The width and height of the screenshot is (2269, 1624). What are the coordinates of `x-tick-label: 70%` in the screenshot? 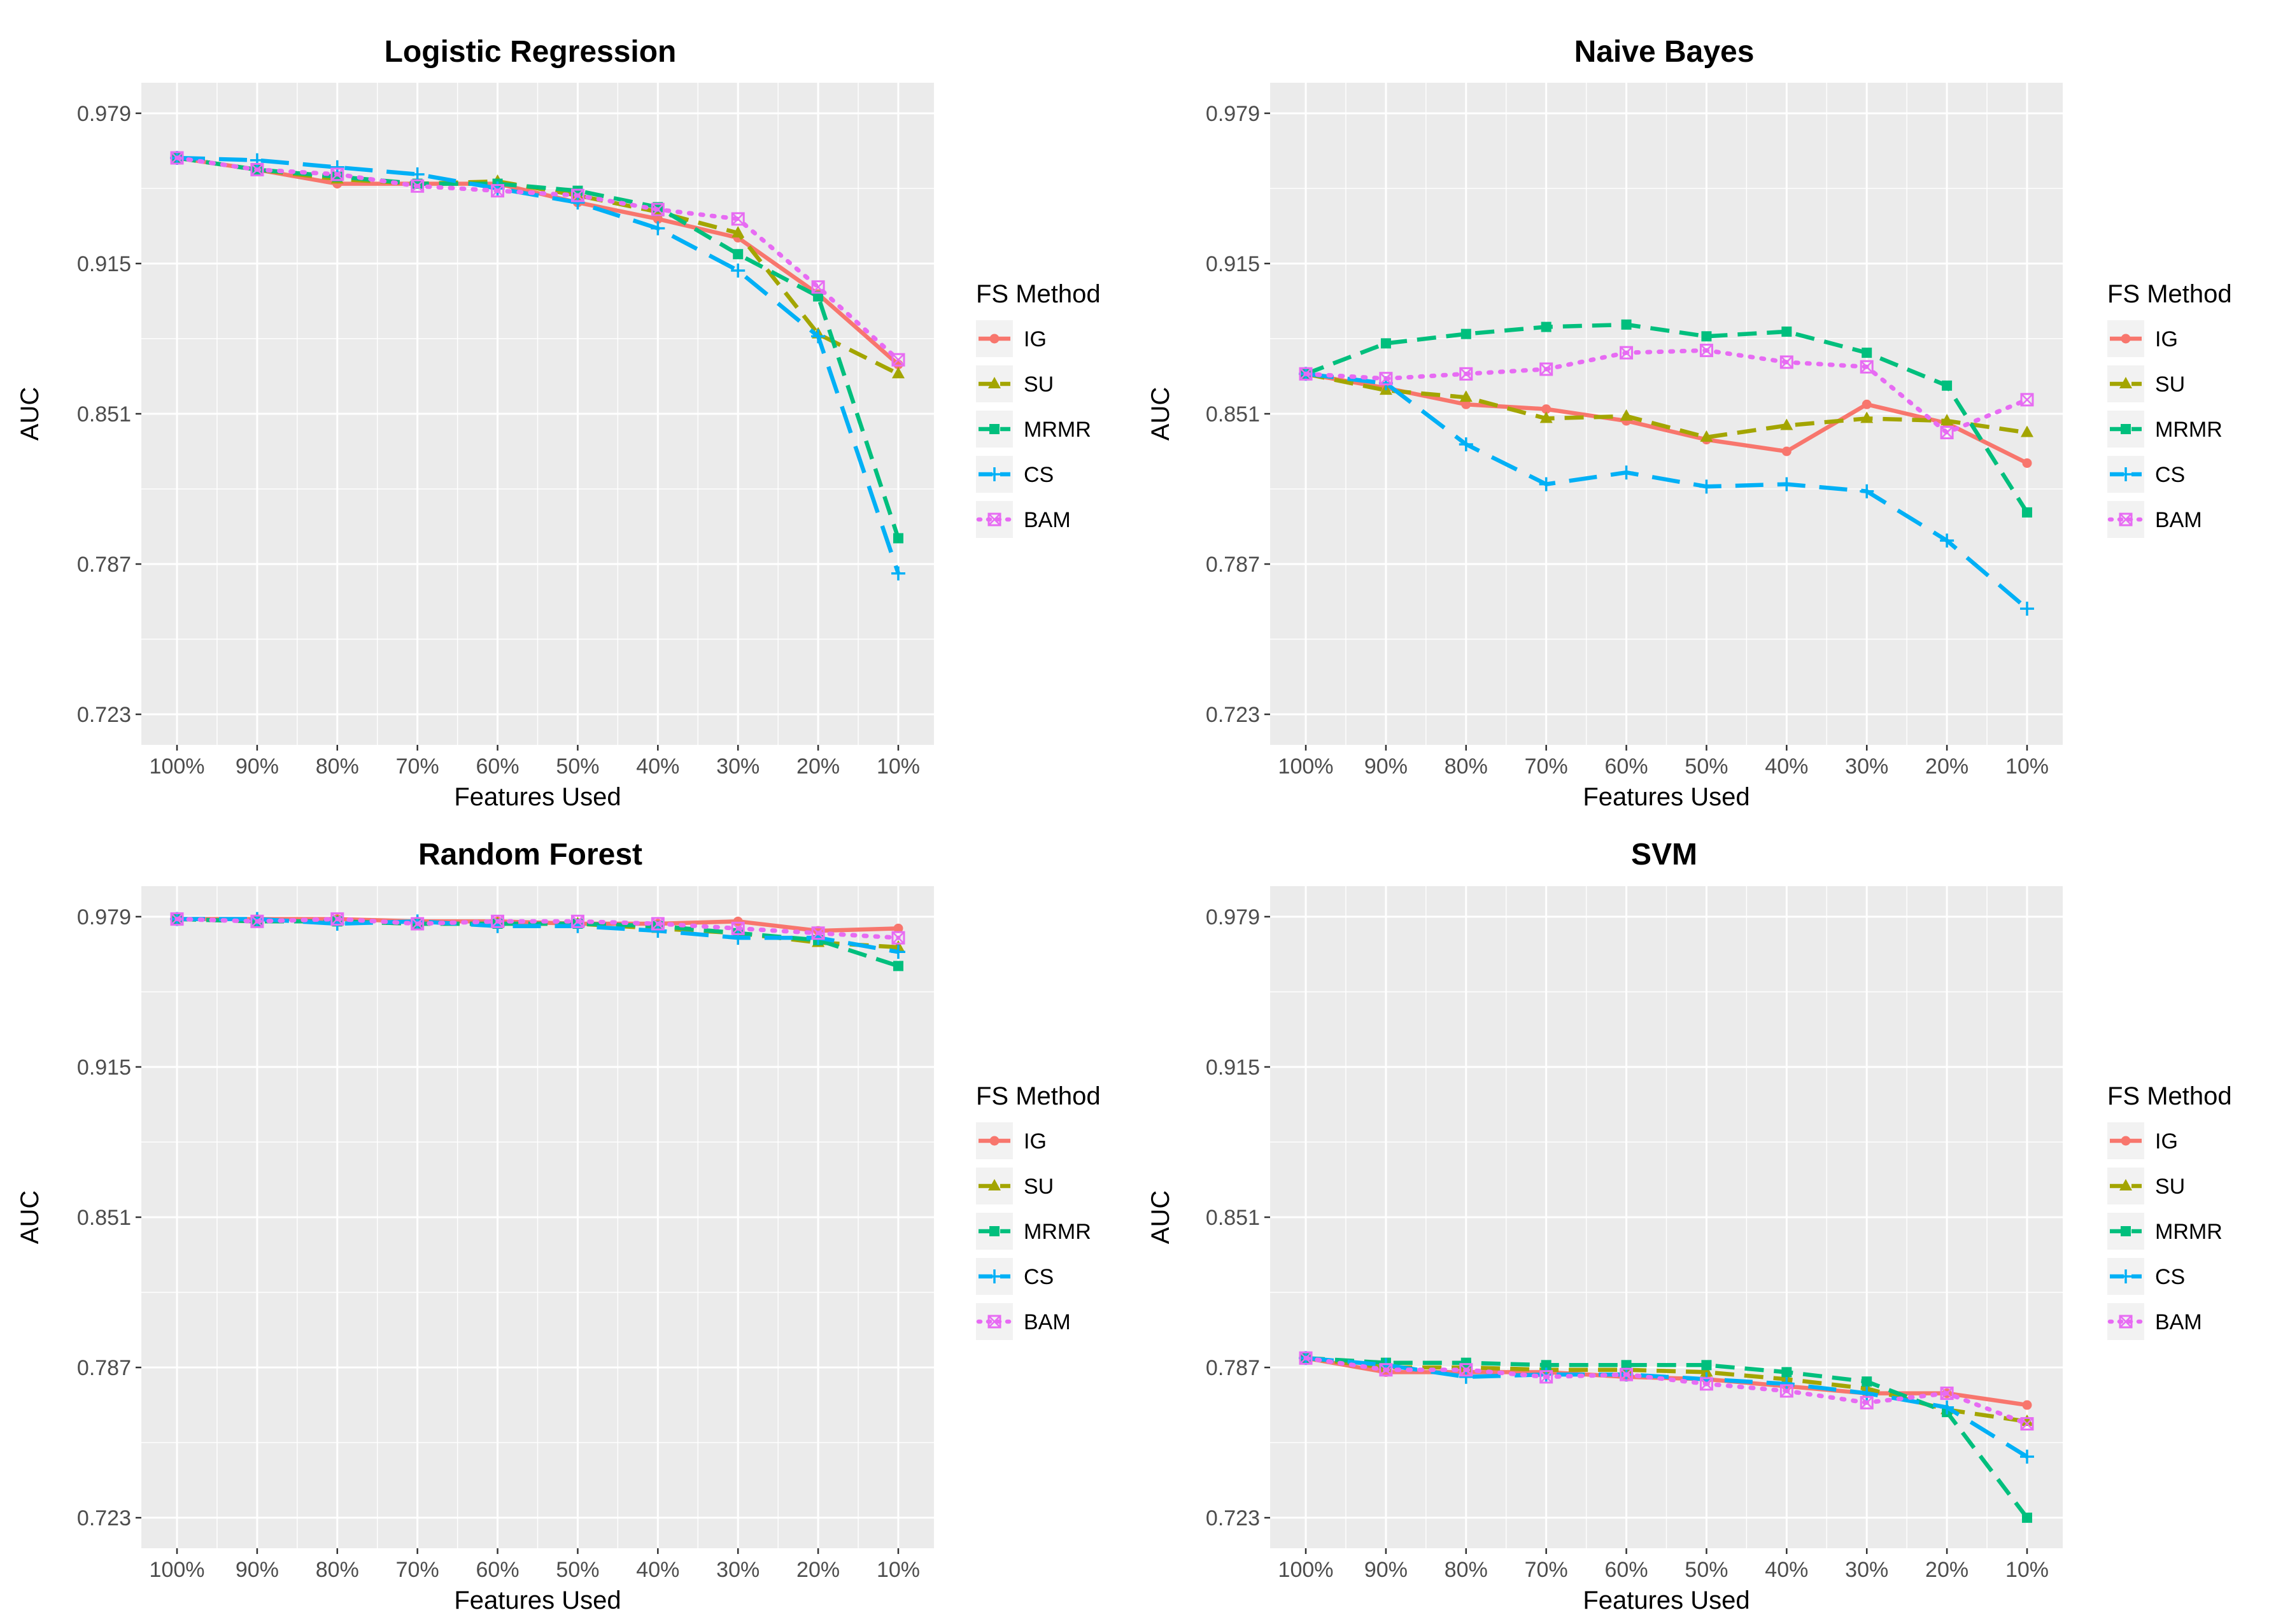 It's located at (1546, 766).